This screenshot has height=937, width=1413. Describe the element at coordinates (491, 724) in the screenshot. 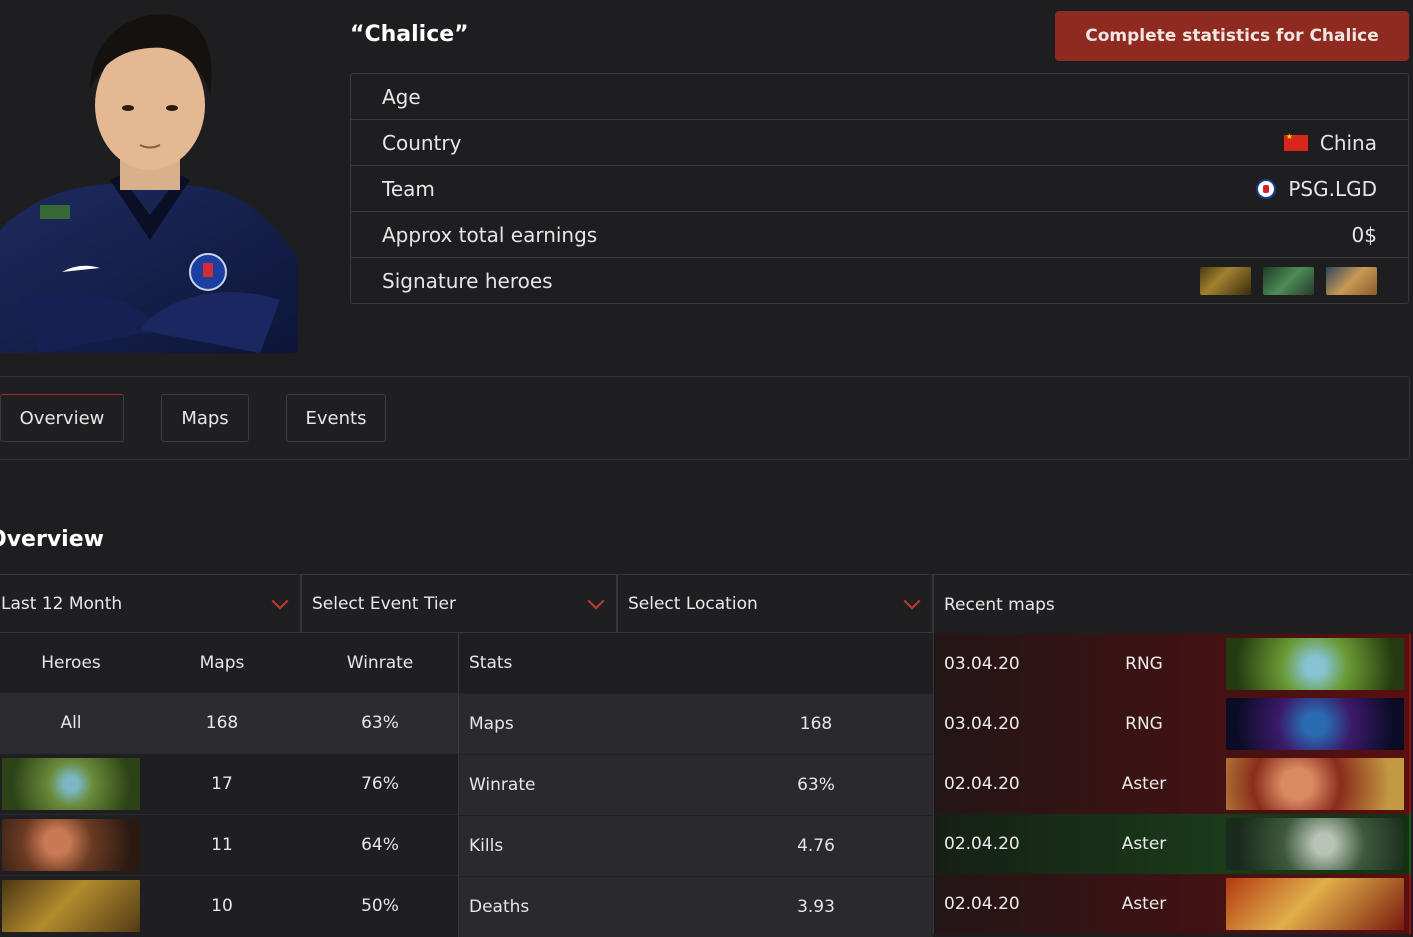

I see `stat-label: Maps` at that location.